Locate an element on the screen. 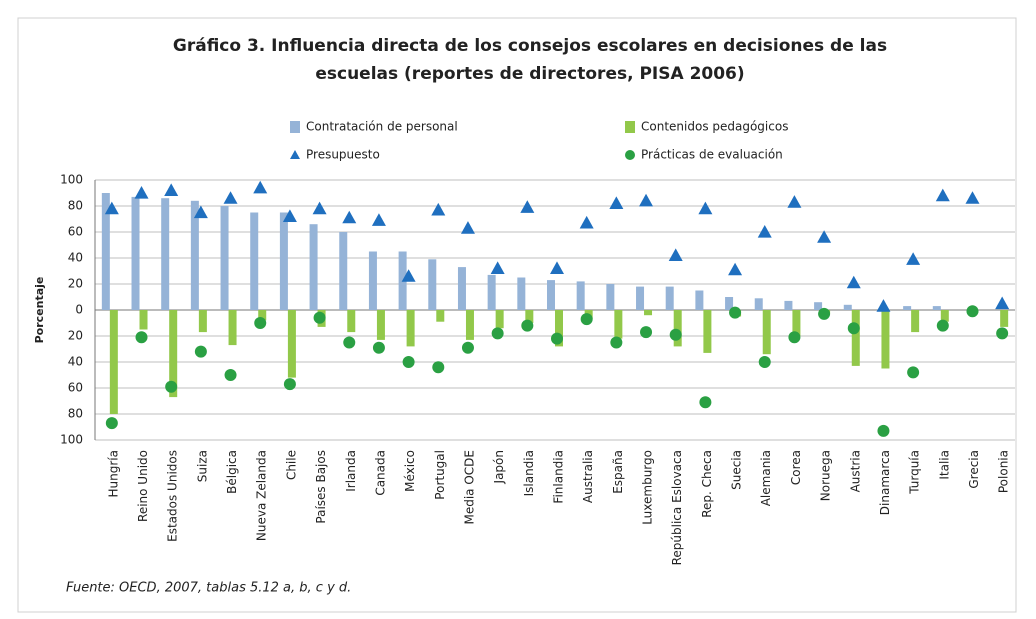  x-tick-label: Irlanda is located at coordinates (351, 471).